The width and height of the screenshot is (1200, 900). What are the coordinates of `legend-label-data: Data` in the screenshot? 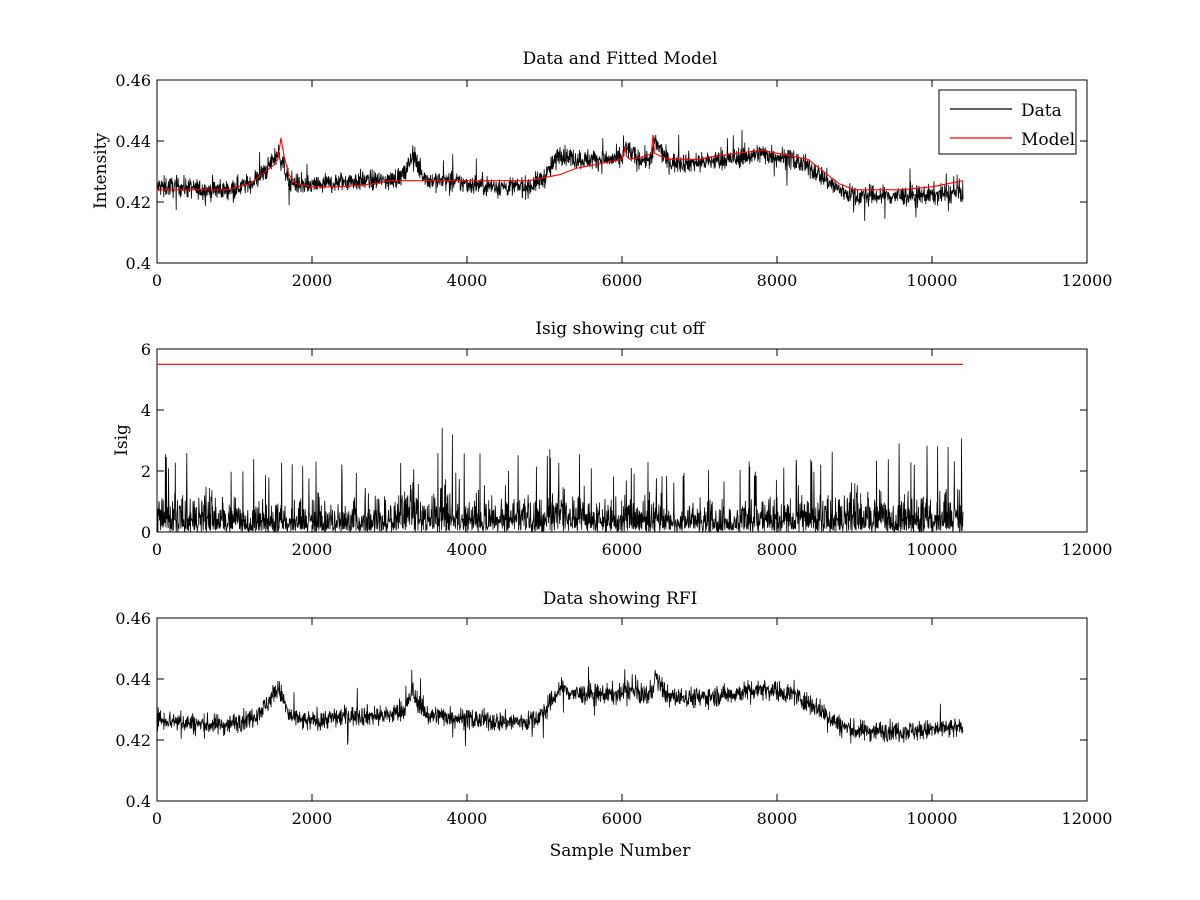 It's located at (1041, 111).